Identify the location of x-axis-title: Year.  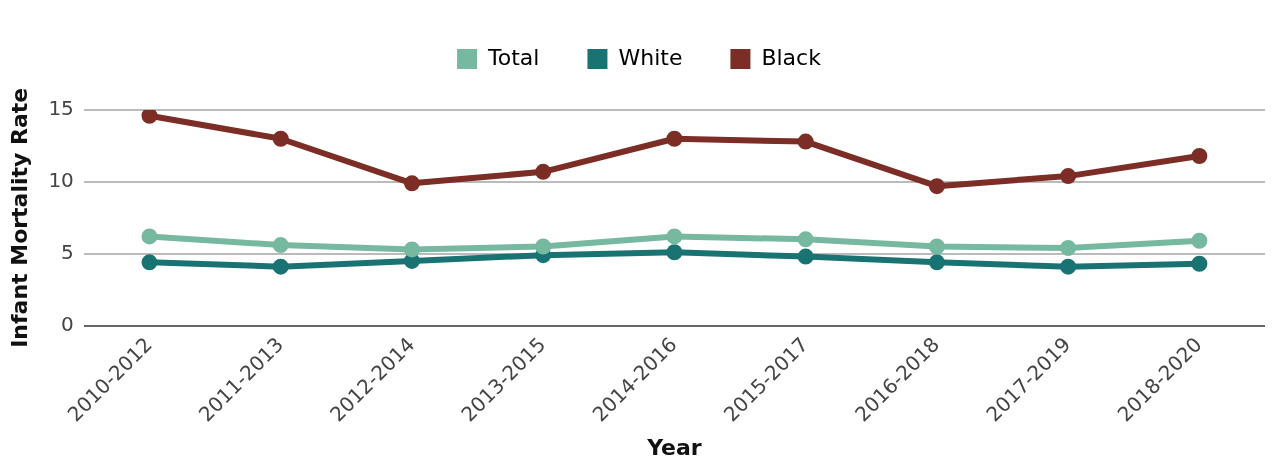
(674, 447).